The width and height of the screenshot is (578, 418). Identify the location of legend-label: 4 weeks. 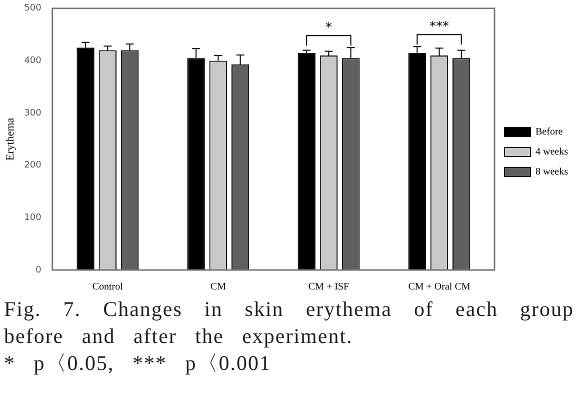
(552, 152).